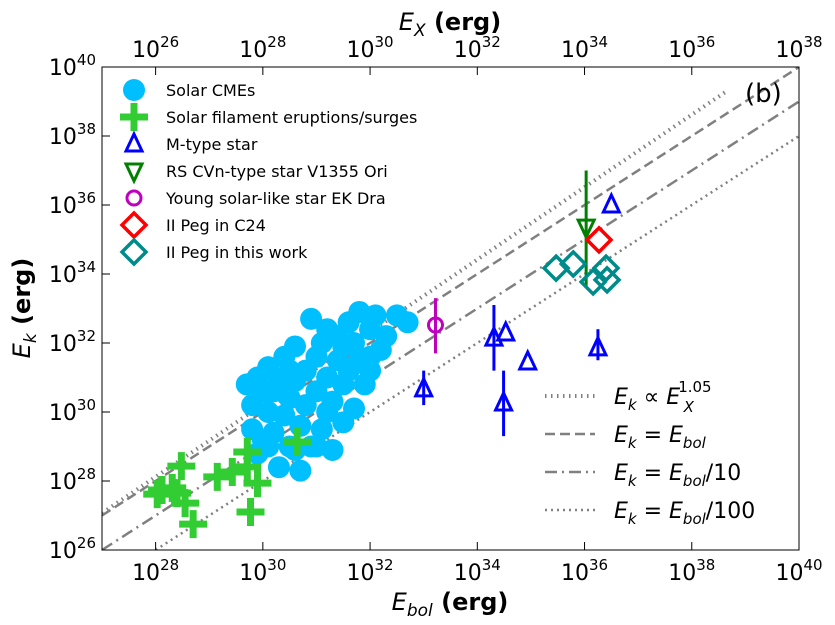  I want to click on top-x-tick-label: 1030, so click(370, 48).